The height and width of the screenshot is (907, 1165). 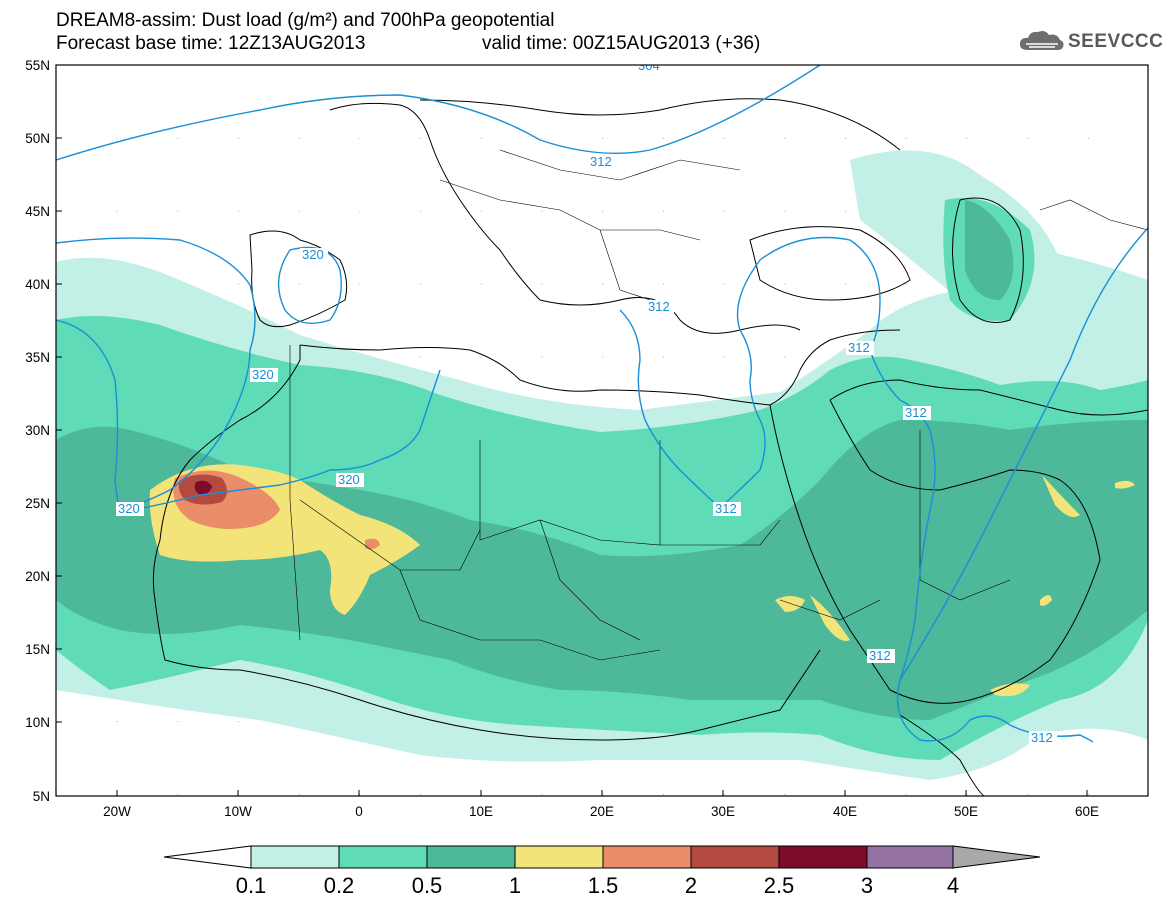 What do you see at coordinates (37, 284) in the screenshot?
I see `lat-label: 40N` at bounding box center [37, 284].